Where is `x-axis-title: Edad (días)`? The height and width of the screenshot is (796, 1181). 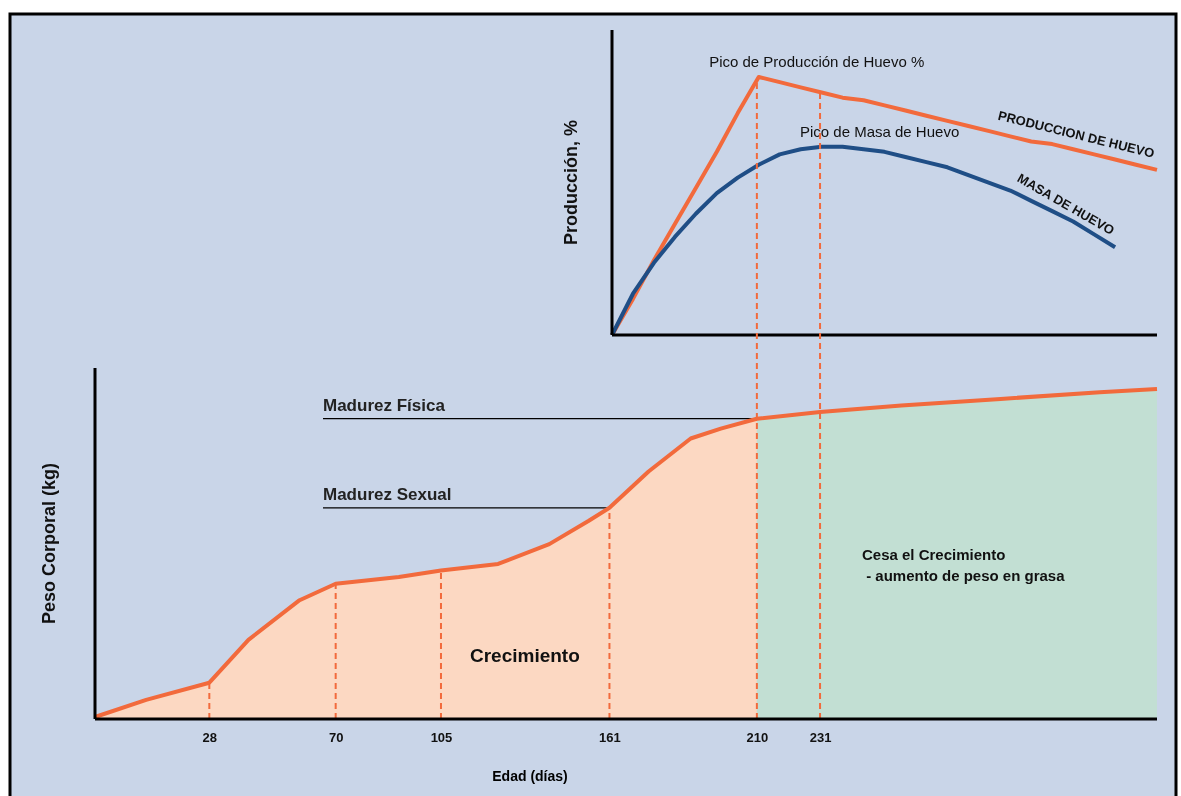 x-axis-title: Edad (días) is located at coordinates (530, 776).